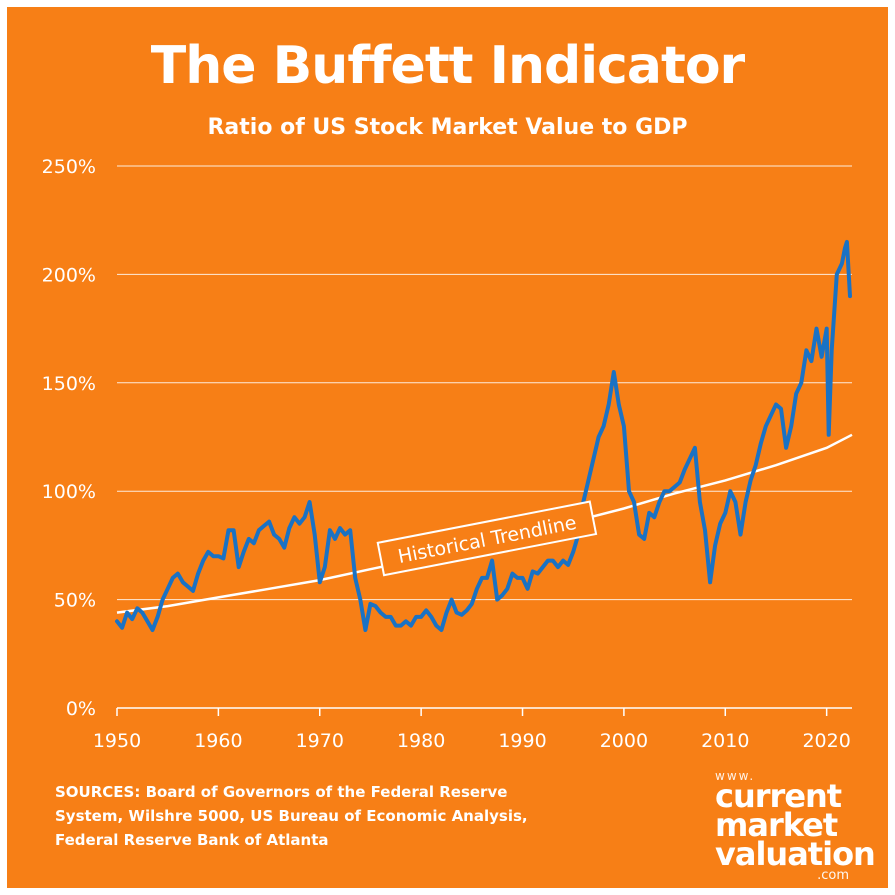 The height and width of the screenshot is (895, 895). I want to click on logo-www: www., so click(735, 776).